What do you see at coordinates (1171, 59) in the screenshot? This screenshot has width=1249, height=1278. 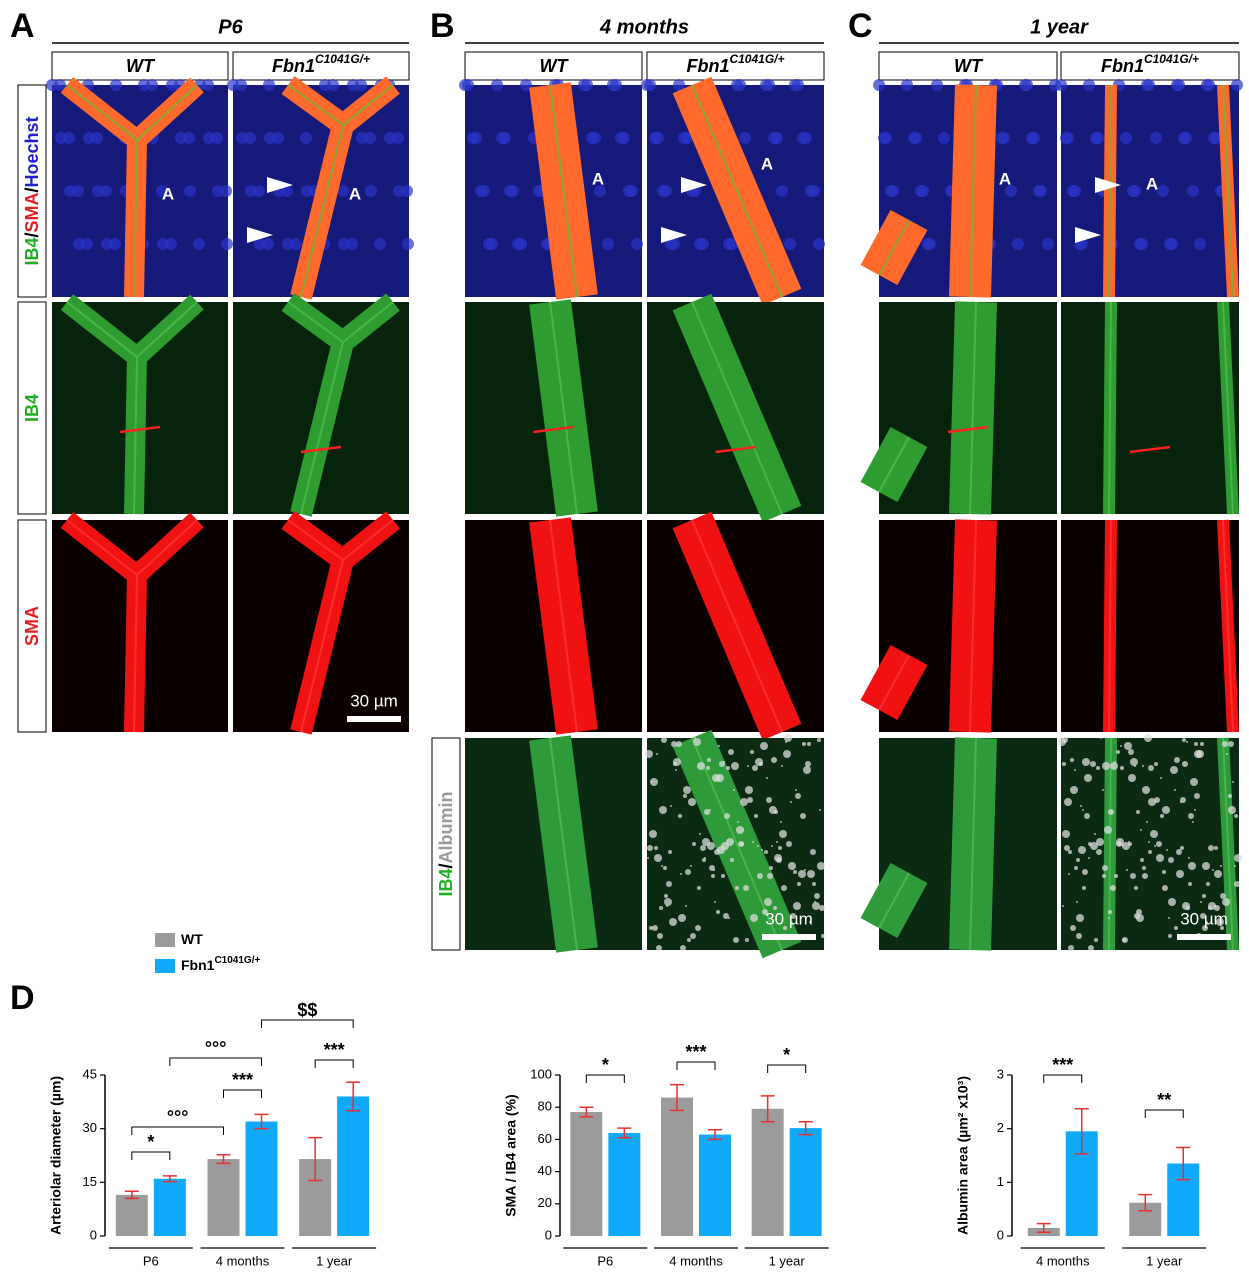 I see `column-header-sup: C1041G/+` at bounding box center [1171, 59].